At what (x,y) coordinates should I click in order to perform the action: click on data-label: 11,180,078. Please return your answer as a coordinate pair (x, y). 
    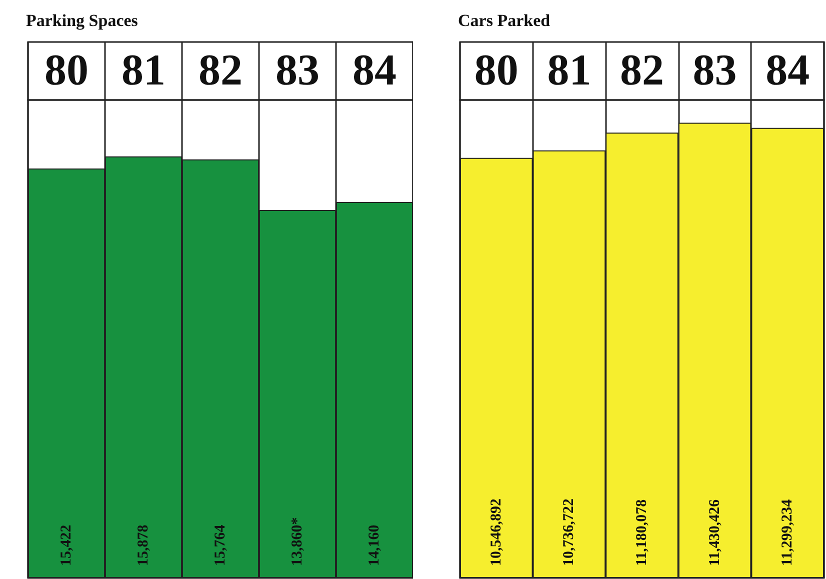
    Looking at the image, I should click on (642, 532).